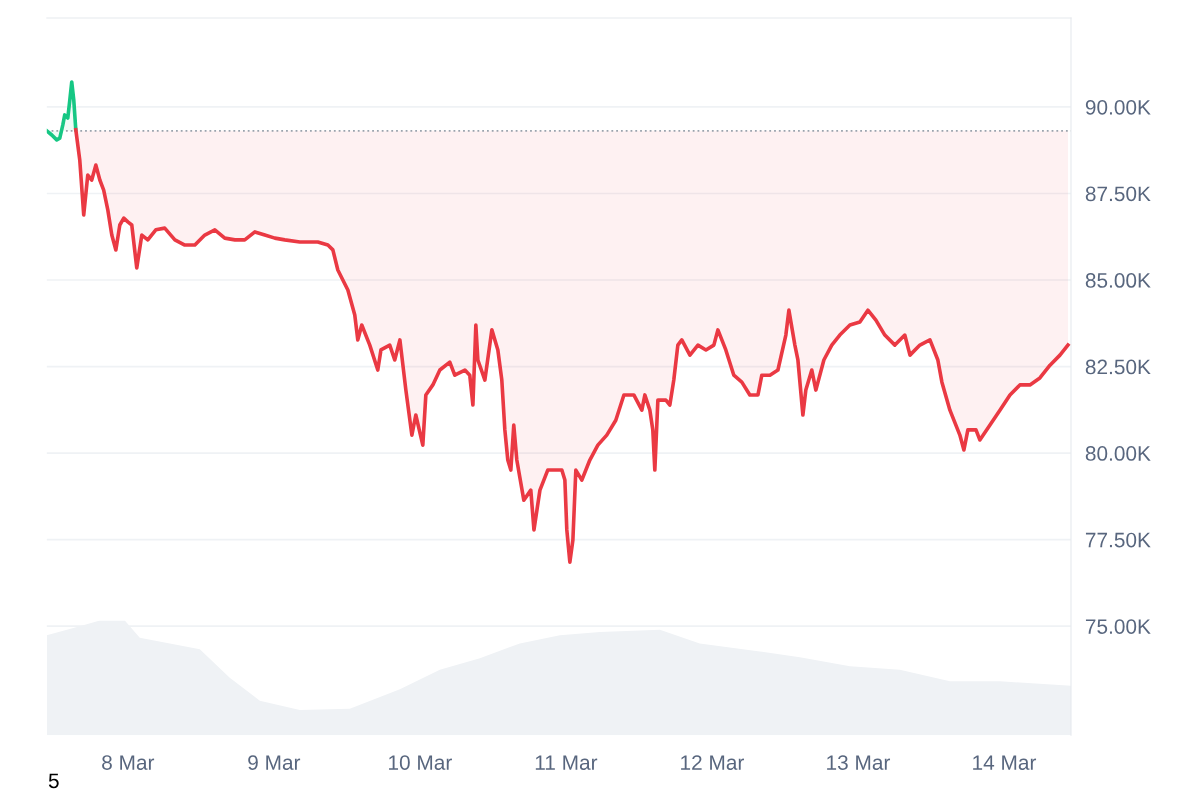 This screenshot has width=1200, height=800. Describe the element at coordinates (1118, 194) in the screenshot. I see `y-tick-label: 87.50K` at that location.